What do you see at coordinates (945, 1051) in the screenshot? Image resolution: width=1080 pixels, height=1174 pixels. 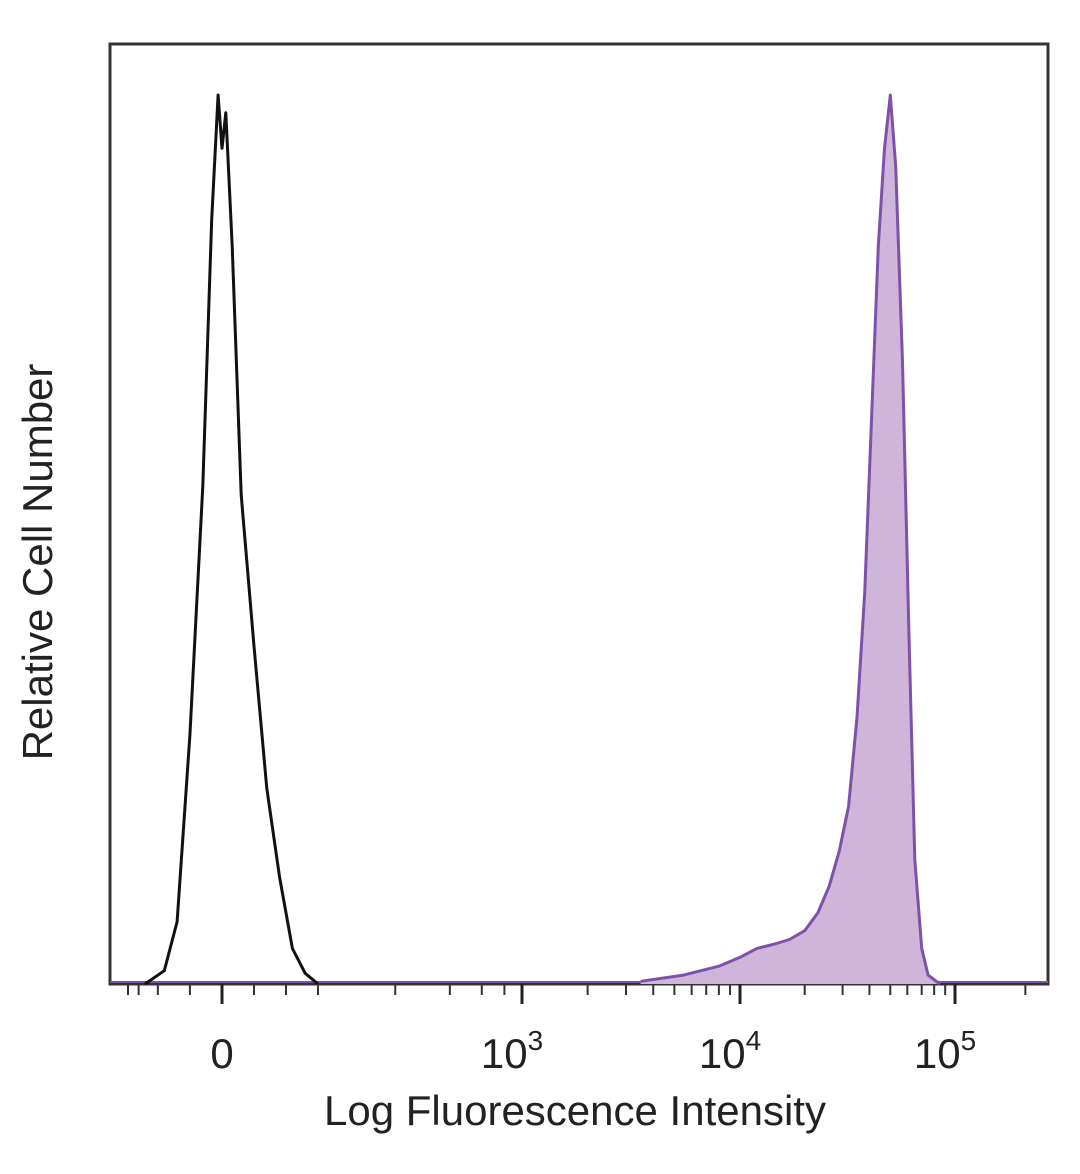 I see `x-tick-label: 10⁵` at bounding box center [945, 1051].